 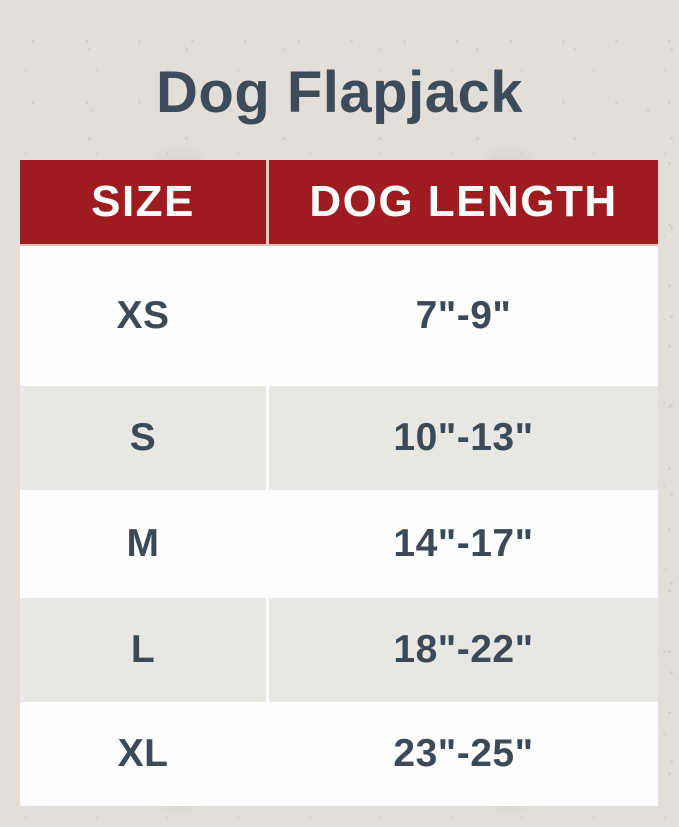 I want to click on length-cell: 10"-13", so click(x=463, y=437).